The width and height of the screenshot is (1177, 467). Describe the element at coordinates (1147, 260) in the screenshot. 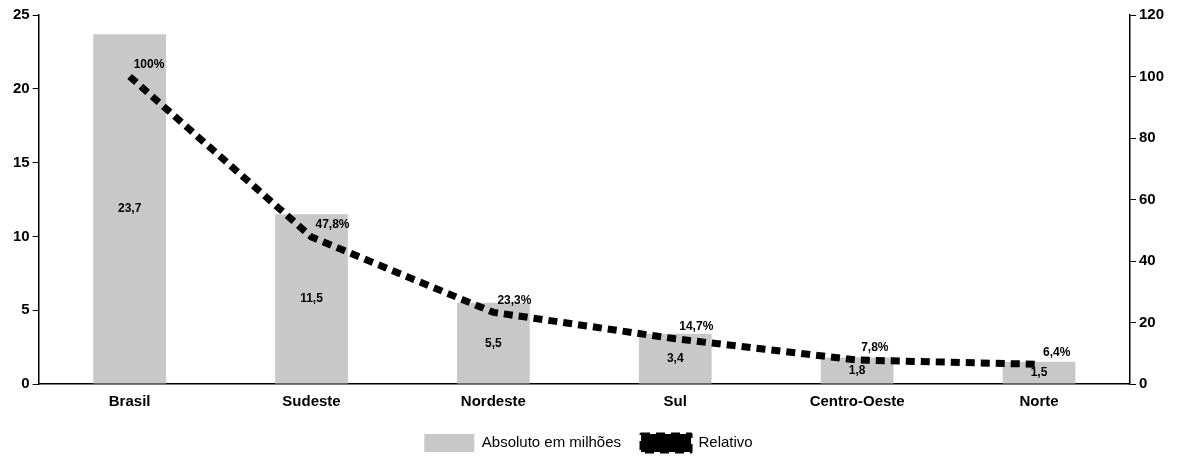

I see `y2-tick-label: 40` at that location.